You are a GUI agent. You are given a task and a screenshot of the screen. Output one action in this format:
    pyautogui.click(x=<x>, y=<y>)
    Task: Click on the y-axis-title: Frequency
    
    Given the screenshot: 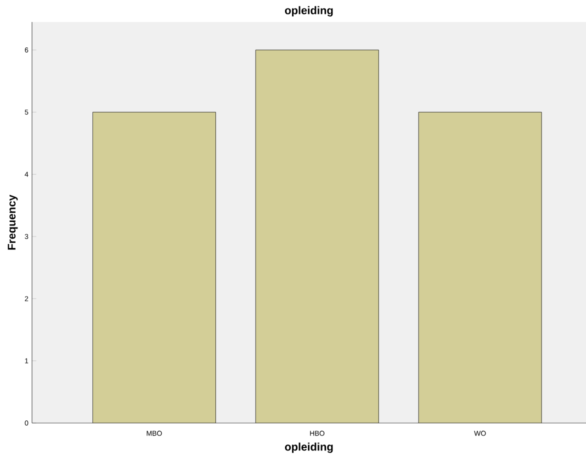 What is the action you would take?
    pyautogui.click(x=13, y=222)
    